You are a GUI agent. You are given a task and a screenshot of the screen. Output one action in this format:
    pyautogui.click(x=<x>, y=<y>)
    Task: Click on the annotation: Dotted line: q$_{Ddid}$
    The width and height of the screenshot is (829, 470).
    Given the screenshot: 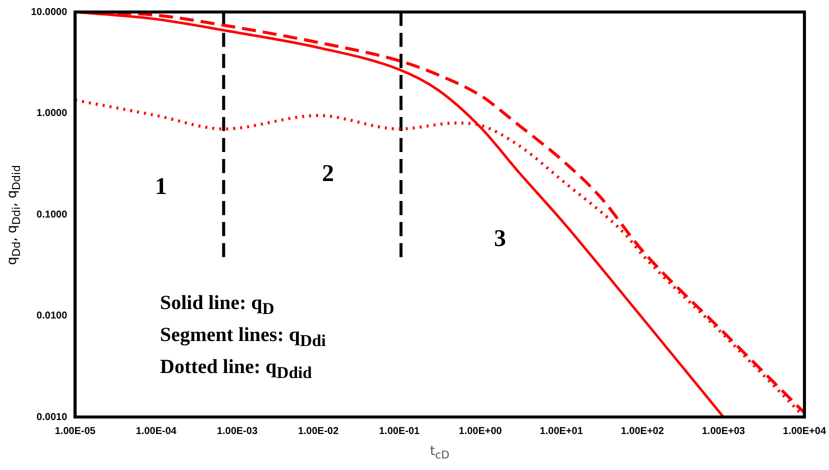 What is the action you would take?
    pyautogui.click(x=236, y=369)
    